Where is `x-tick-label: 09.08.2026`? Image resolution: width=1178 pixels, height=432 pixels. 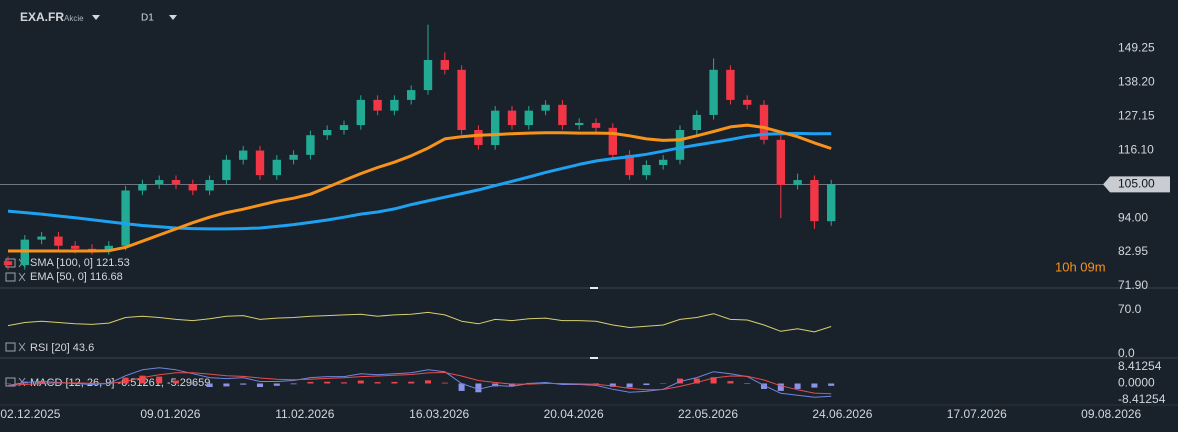 x-tick-label: 09.08.2026 is located at coordinates (1111, 414).